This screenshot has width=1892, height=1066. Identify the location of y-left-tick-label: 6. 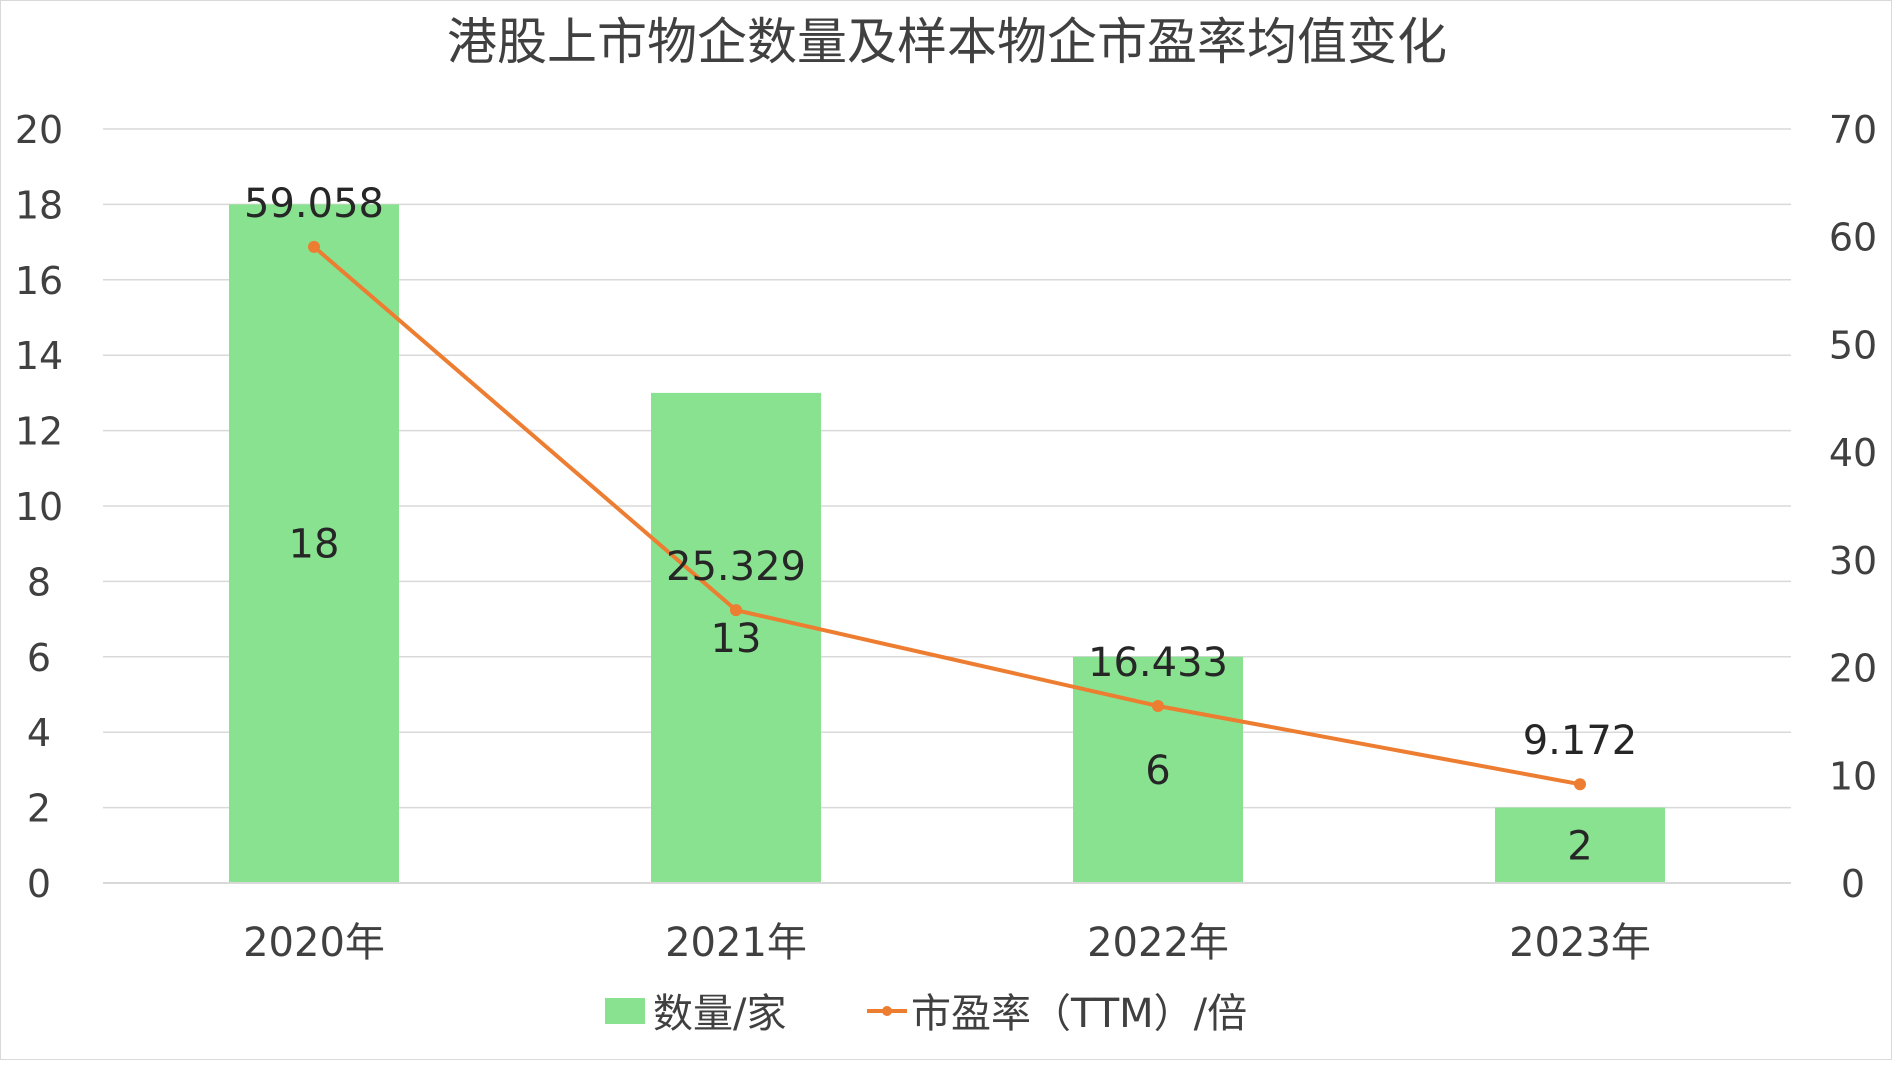
(39, 658).